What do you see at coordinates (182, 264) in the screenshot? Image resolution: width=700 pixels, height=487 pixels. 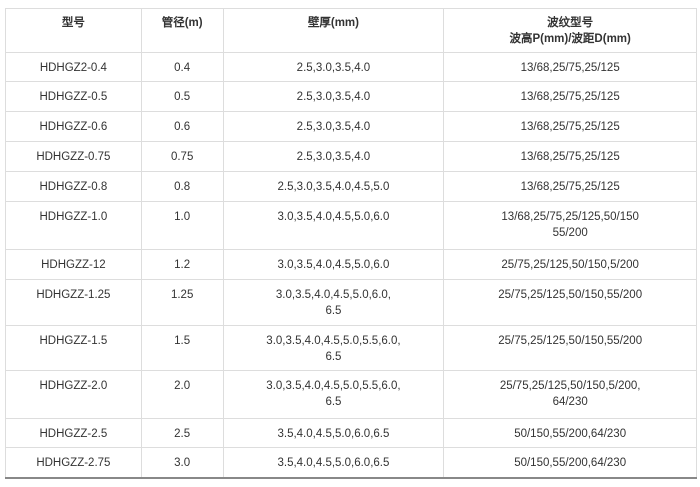 I see `diameter-cell: 1.2` at bounding box center [182, 264].